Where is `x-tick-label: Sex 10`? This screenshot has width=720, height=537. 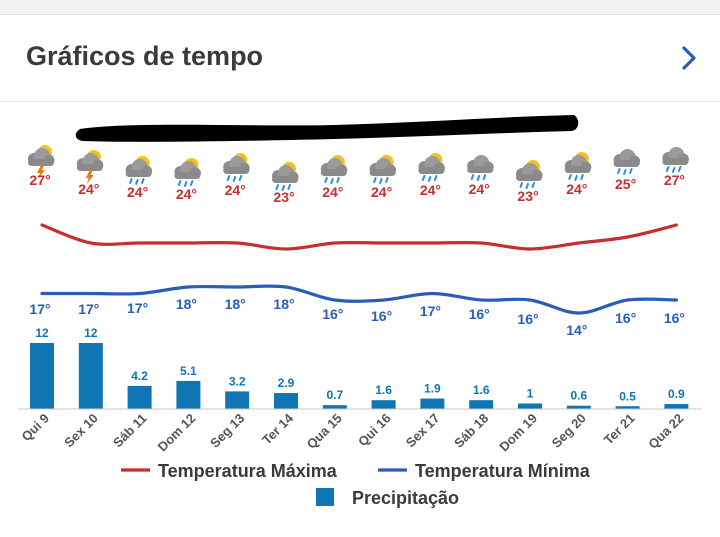 x-tick-label: Sex 10 is located at coordinates (81, 431).